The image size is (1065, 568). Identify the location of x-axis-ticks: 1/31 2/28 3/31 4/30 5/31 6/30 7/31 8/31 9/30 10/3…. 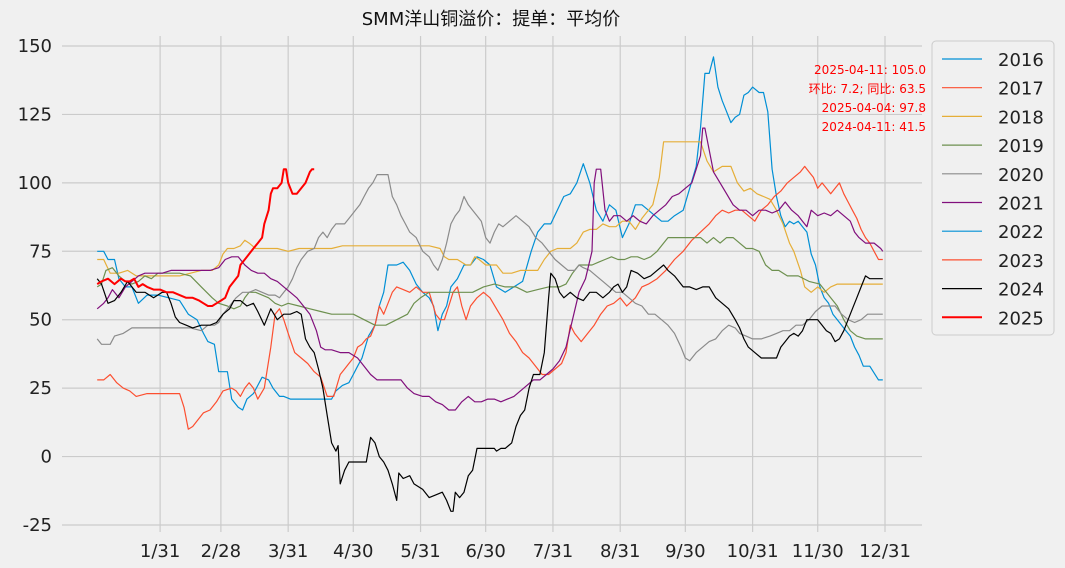
(525, 551).